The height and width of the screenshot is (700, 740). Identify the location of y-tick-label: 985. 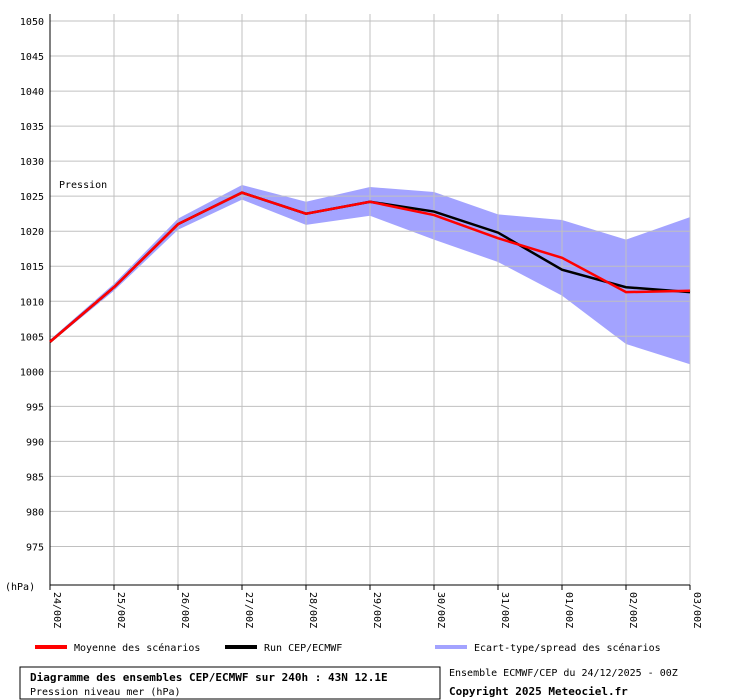
(35, 477).